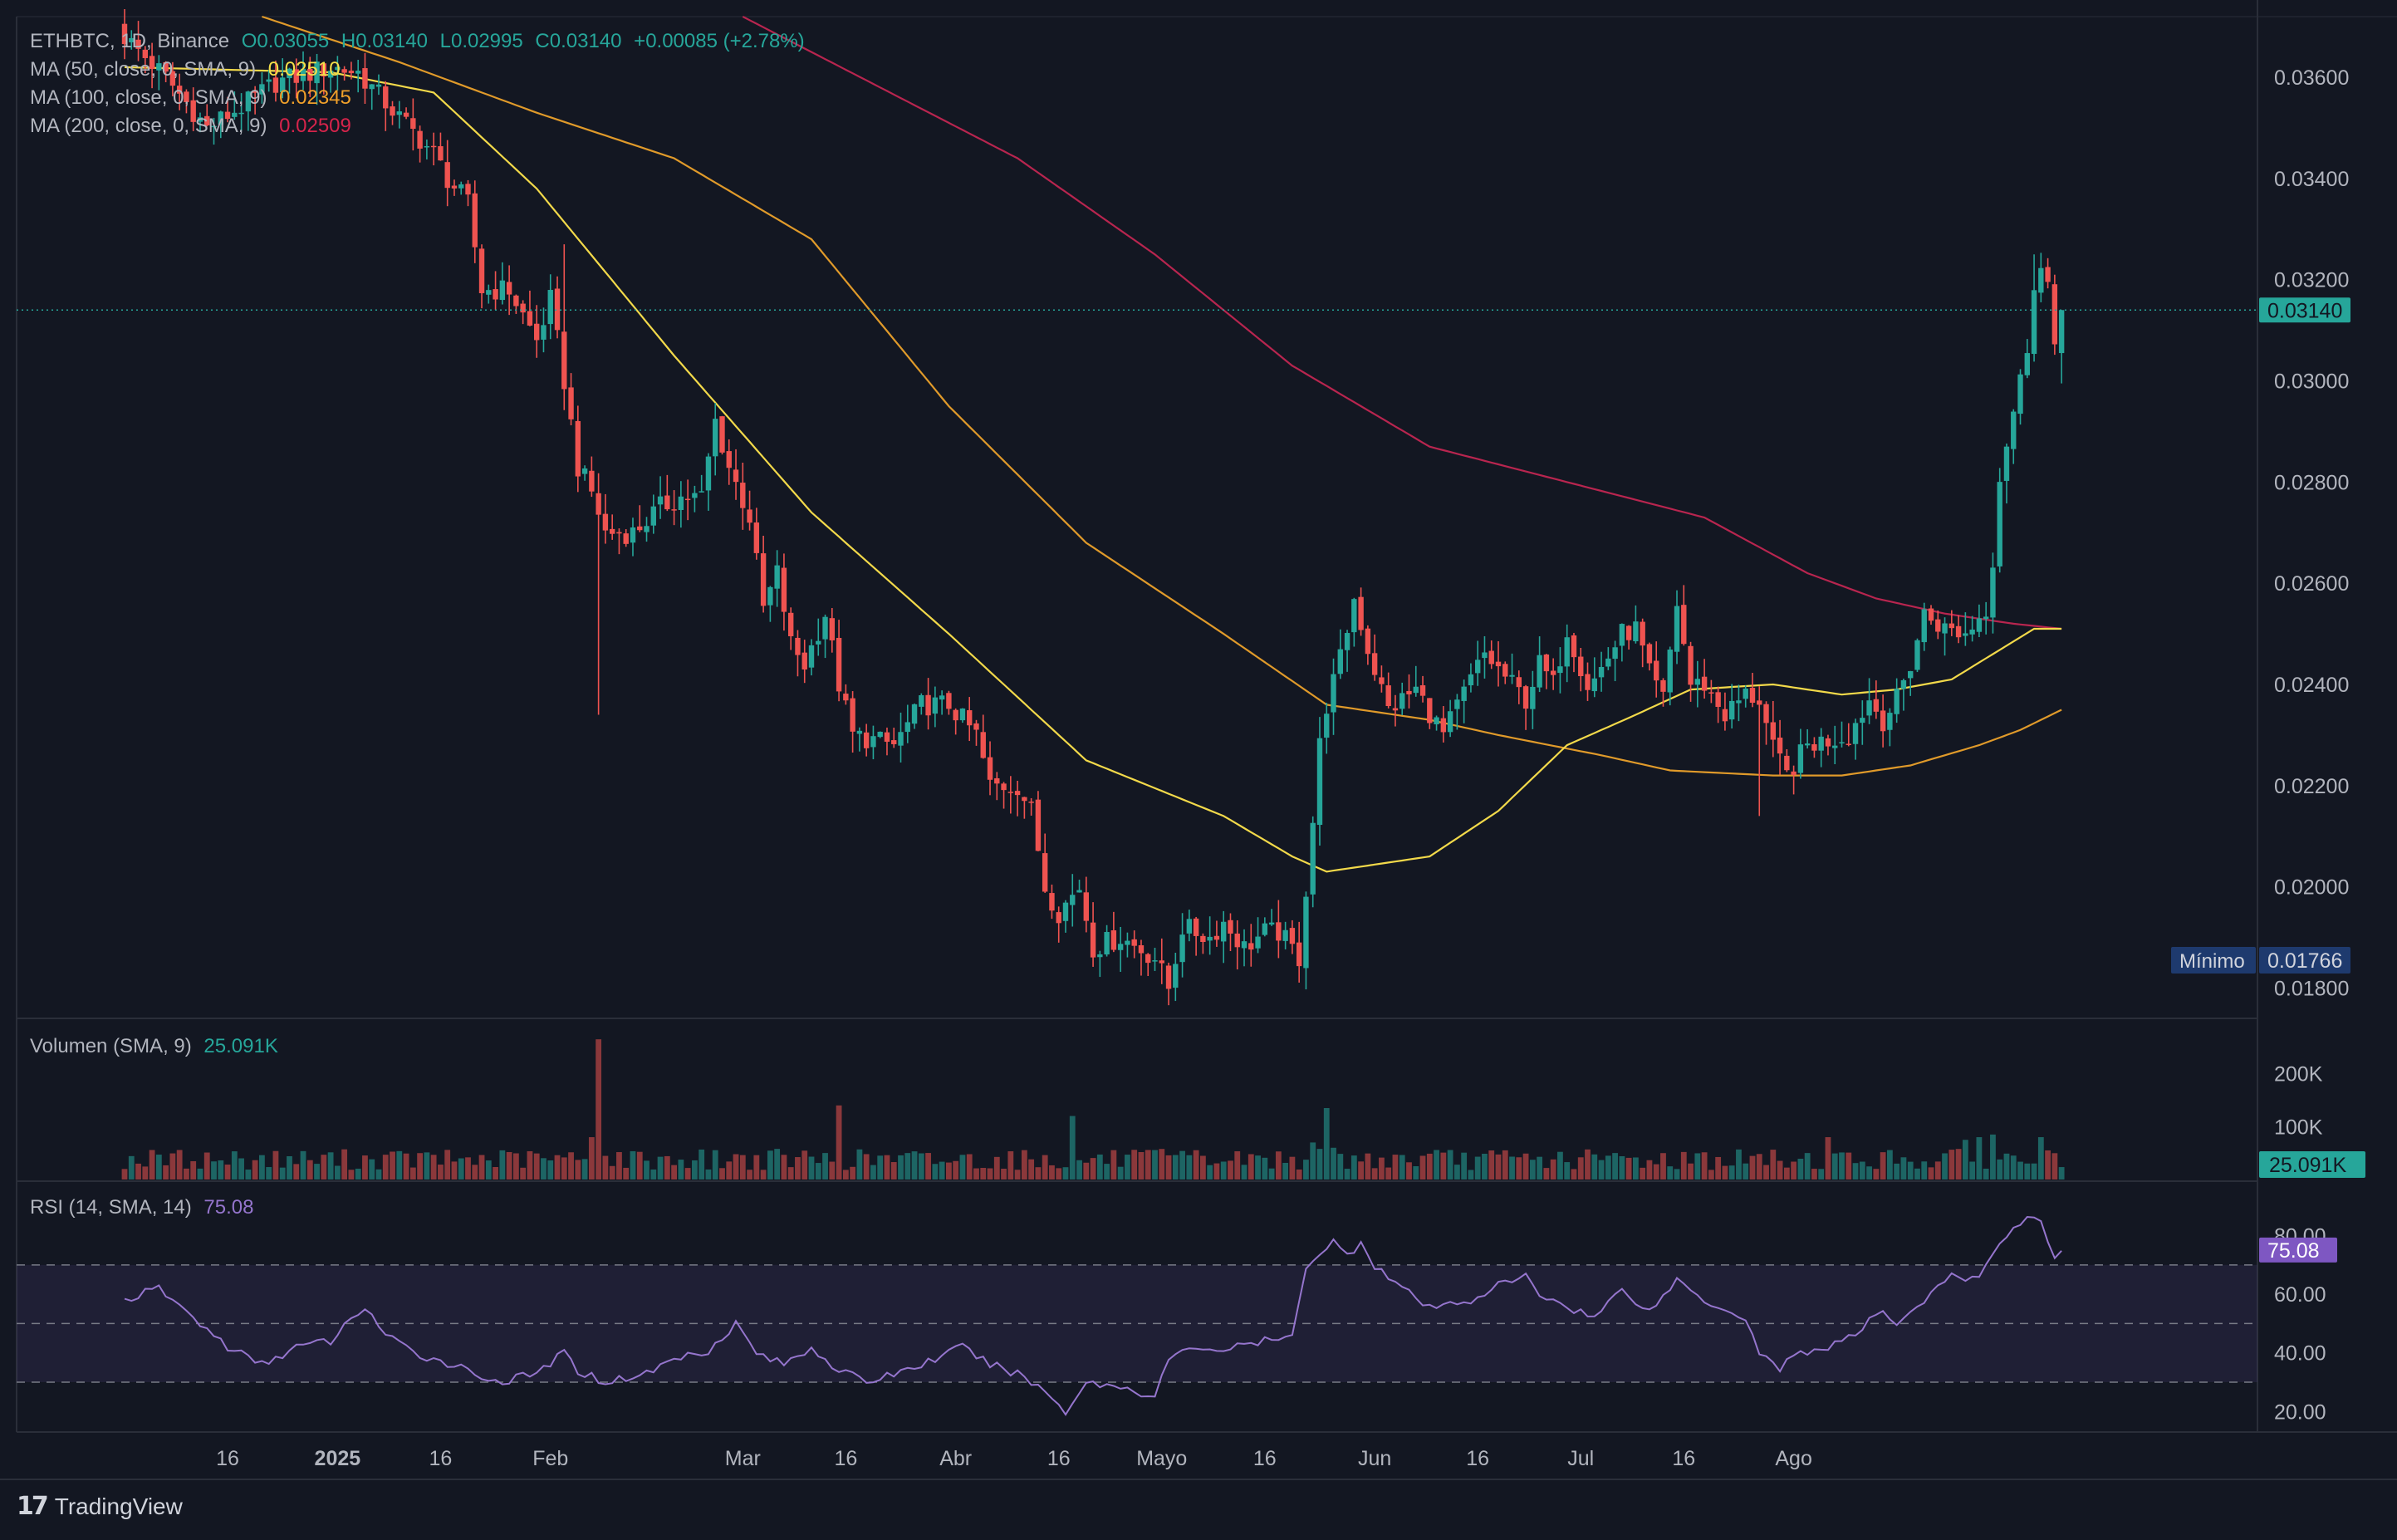  Describe the element at coordinates (2304, 960) in the screenshot. I see `min-value-badge` at that location.